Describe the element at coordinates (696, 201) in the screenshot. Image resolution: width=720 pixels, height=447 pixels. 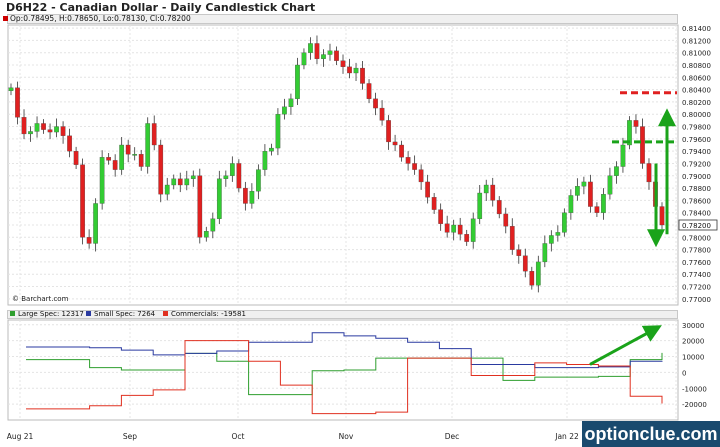
I see `price-tick-label: 0.78600` at that location.